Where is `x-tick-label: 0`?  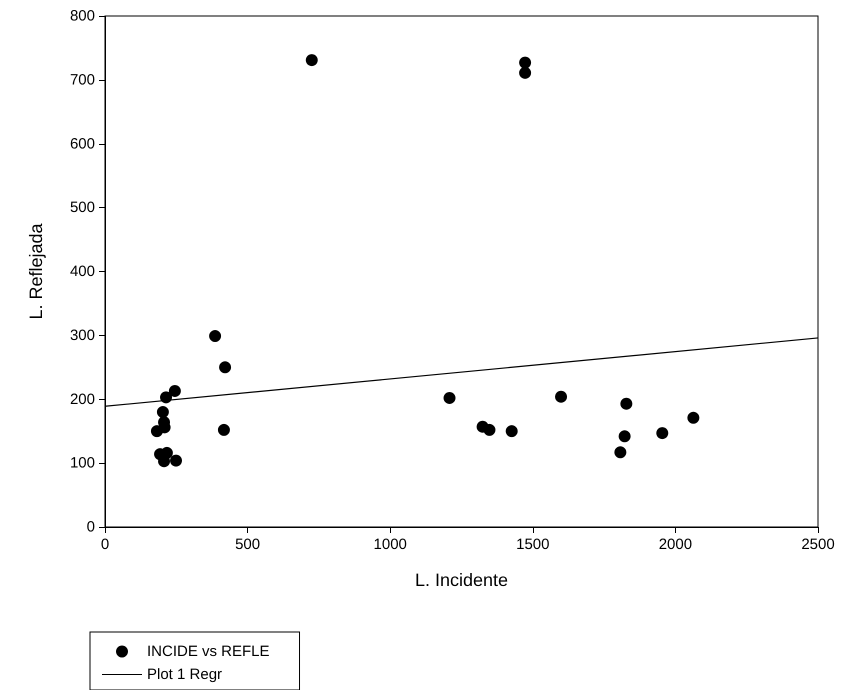 x-tick-label: 0 is located at coordinates (105, 544).